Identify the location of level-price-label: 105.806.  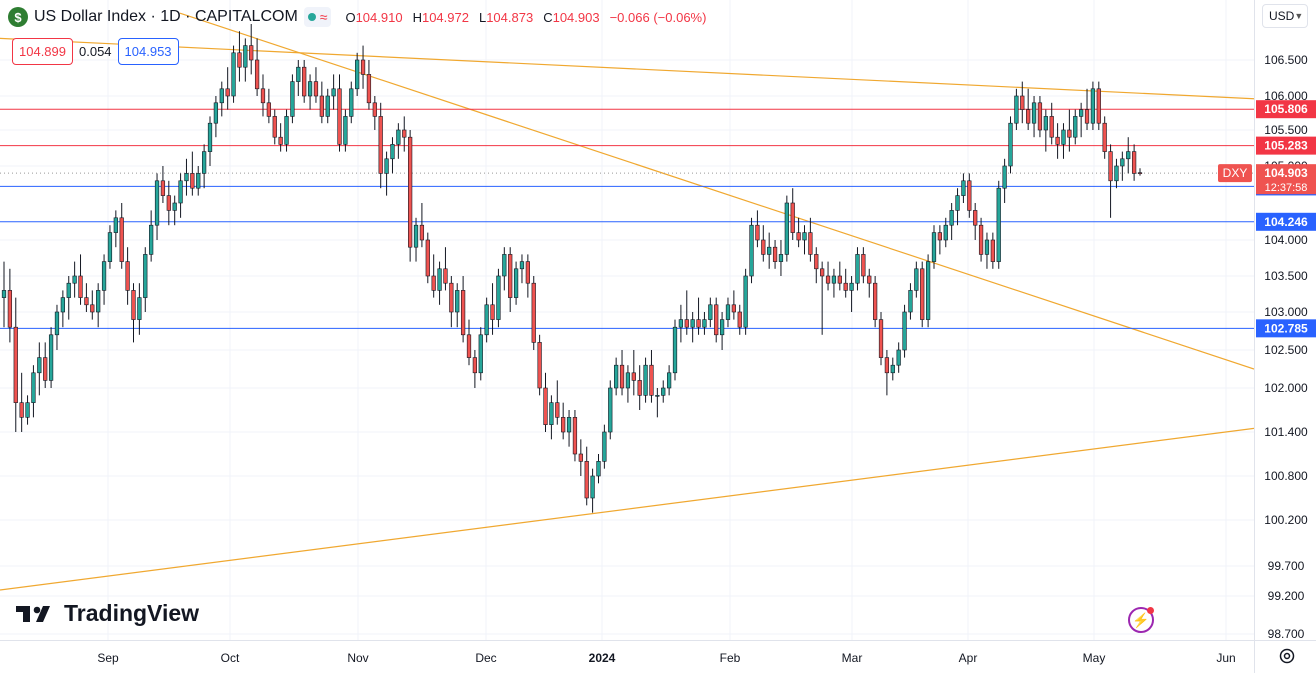
(1286, 109).